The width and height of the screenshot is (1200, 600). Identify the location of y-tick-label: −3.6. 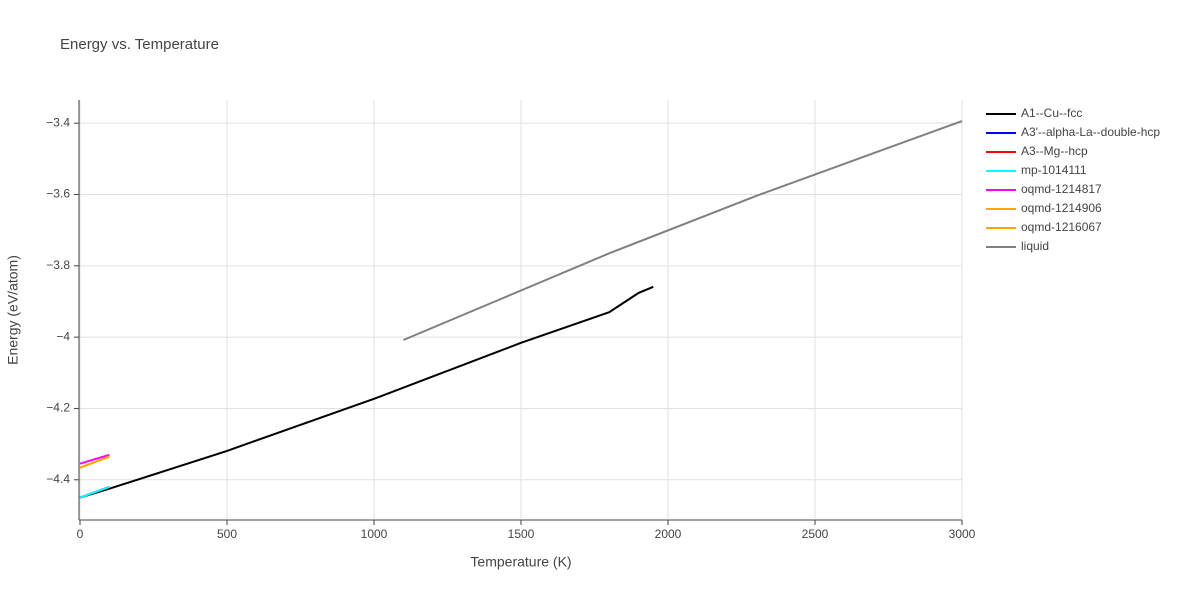
(58, 194).